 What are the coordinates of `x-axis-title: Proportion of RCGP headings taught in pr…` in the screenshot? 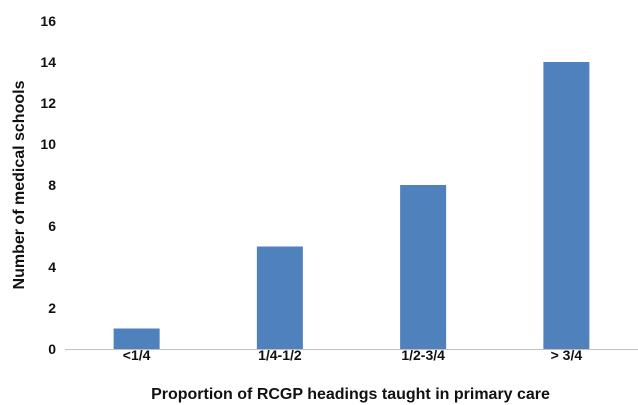 It's located at (350, 394).